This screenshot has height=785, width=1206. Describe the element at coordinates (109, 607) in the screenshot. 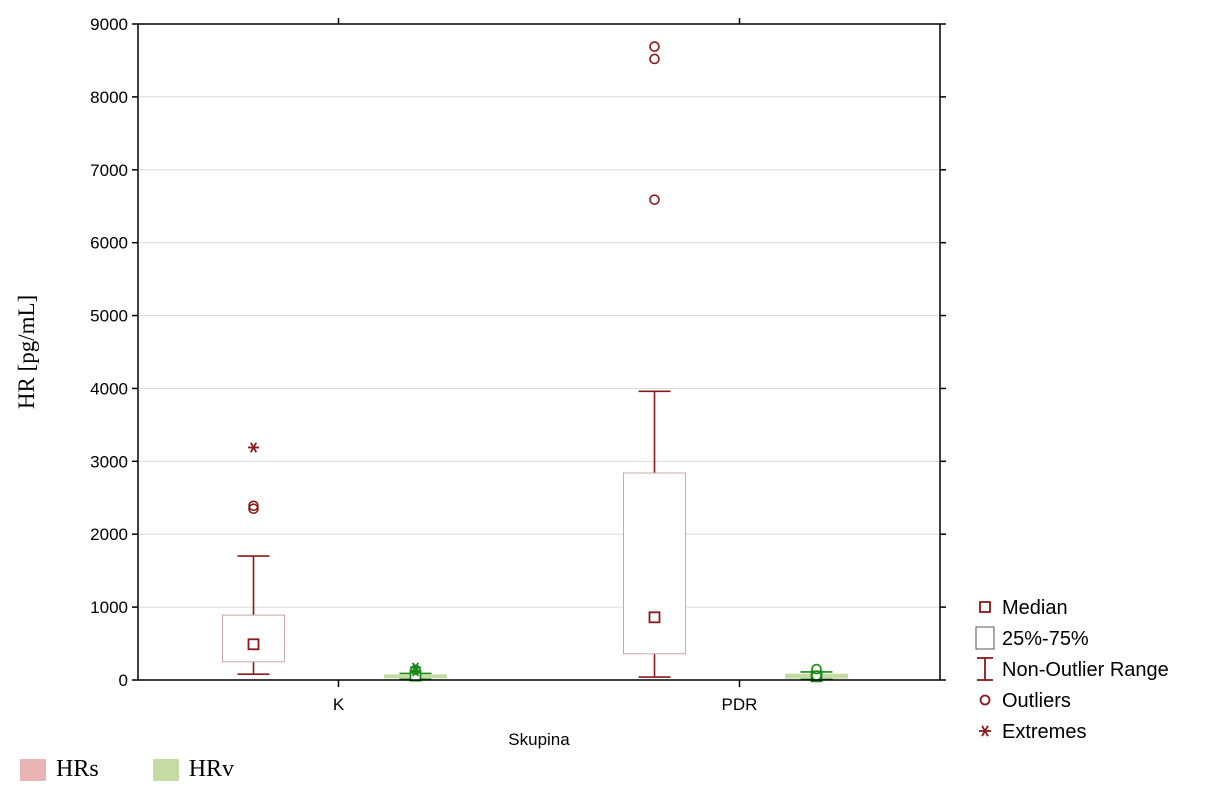

I see `y-tick-label: 1000` at that location.